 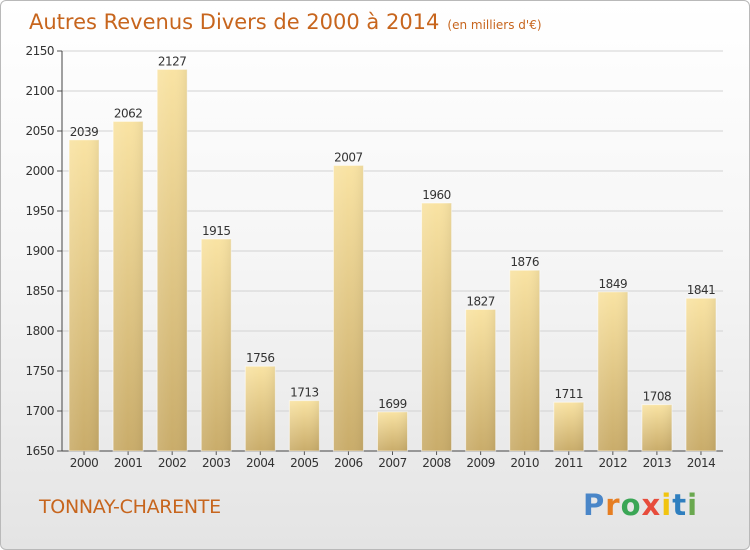 What do you see at coordinates (480, 463) in the screenshot?
I see `x-tick-label: 2009` at bounding box center [480, 463].